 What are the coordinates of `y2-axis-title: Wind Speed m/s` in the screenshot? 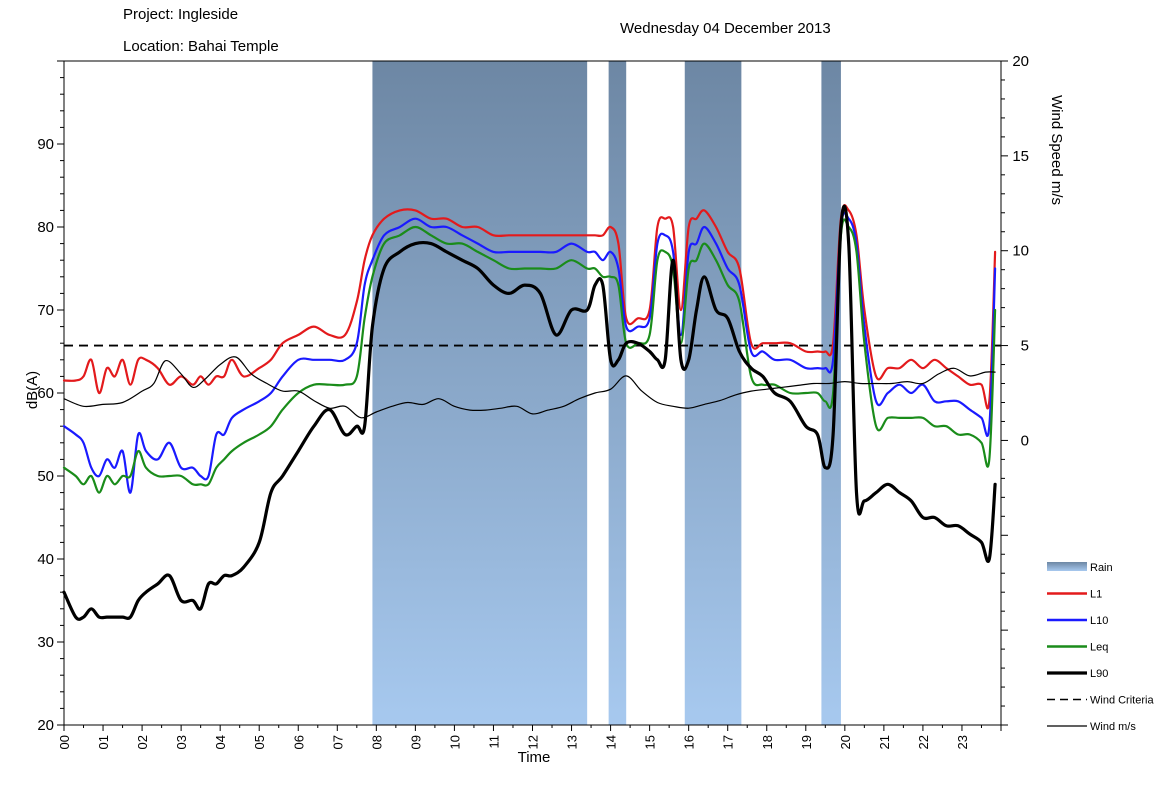 It's located at (1056, 150).